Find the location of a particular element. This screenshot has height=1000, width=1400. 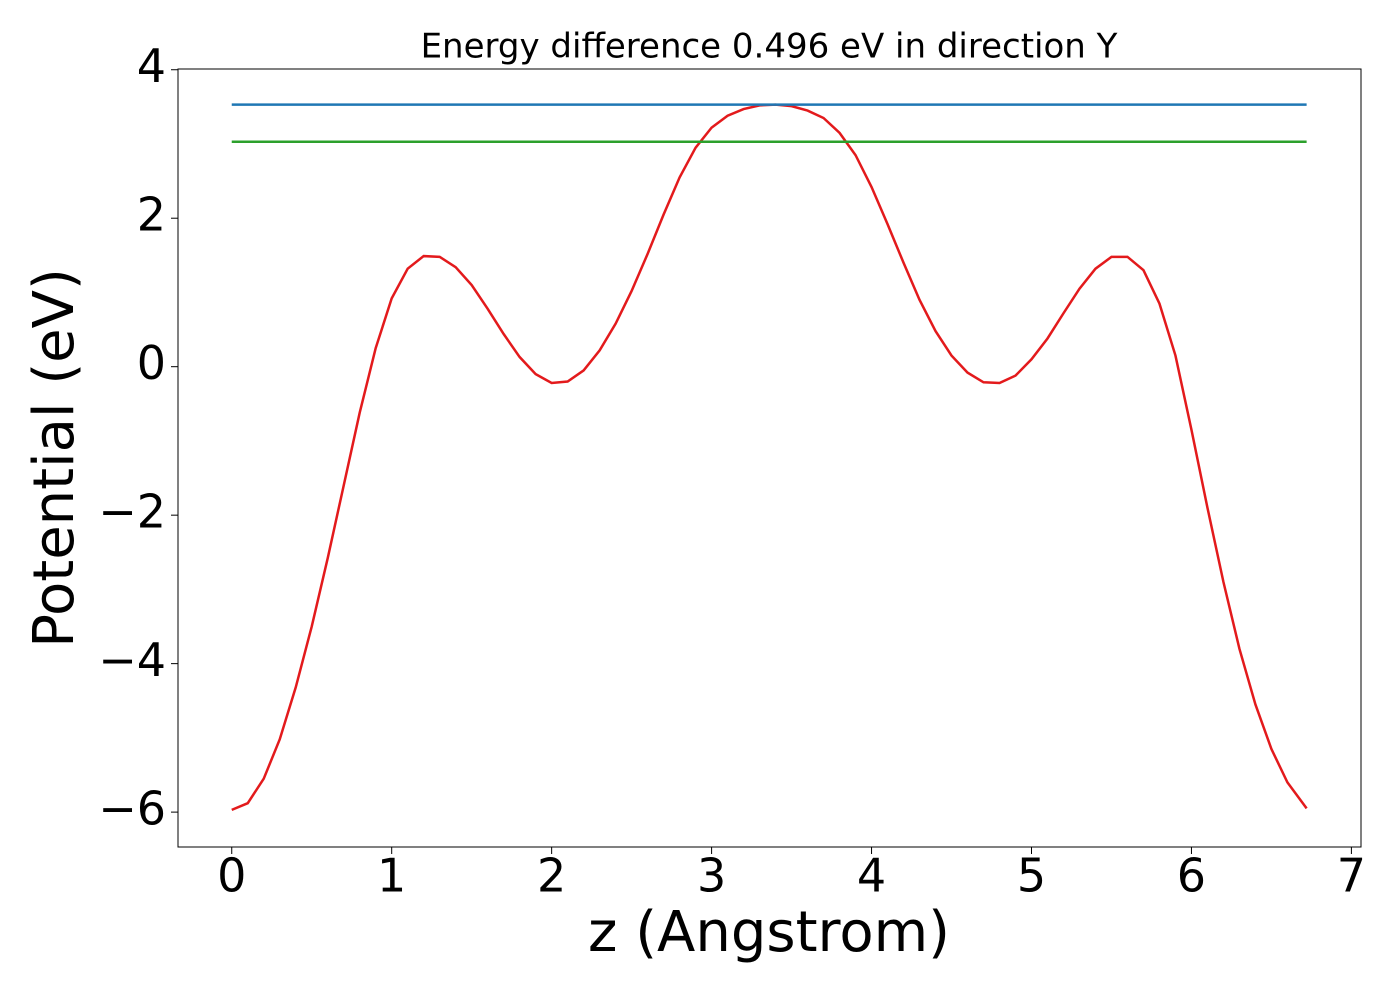

y-axis-label: Potential (eV) is located at coordinates (54, 458).